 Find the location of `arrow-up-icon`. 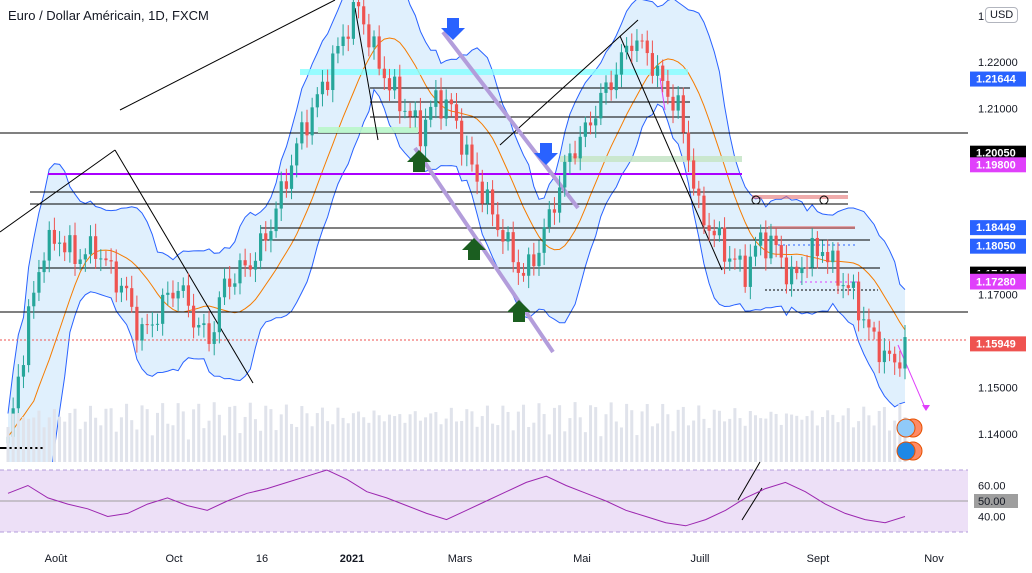

arrow-up-icon is located at coordinates (419, 161).